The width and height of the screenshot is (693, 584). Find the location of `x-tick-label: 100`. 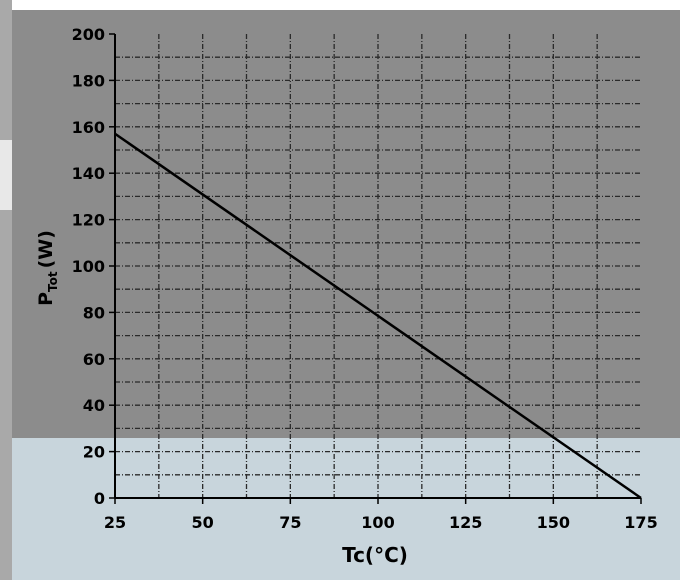

x-tick-label: 100 is located at coordinates (377, 522).